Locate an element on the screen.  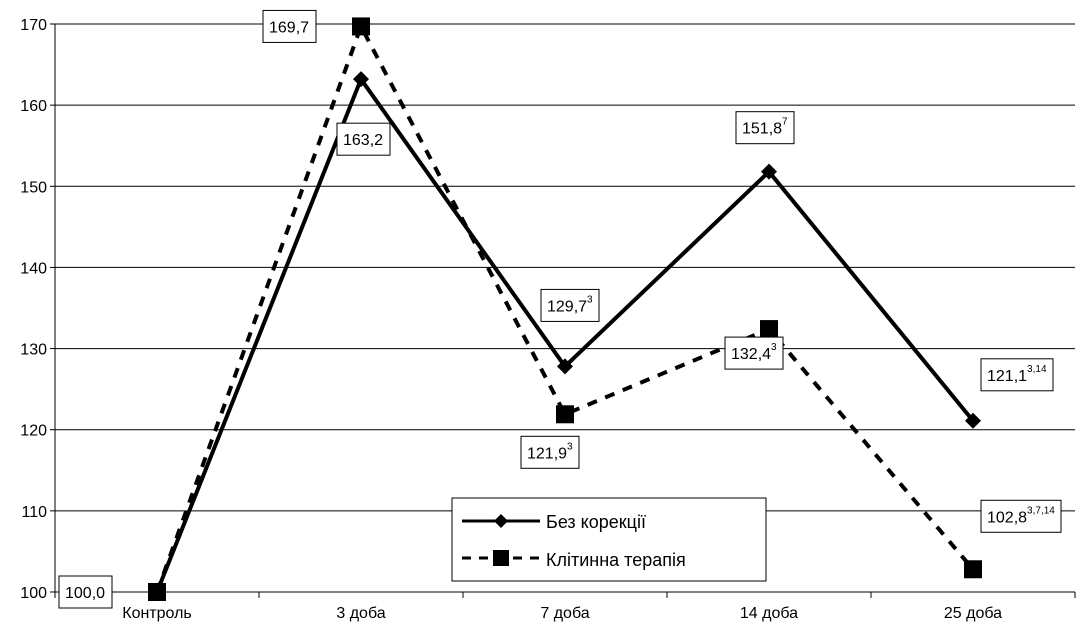
data-label-2-3: 132,43 is located at coordinates (754, 353).